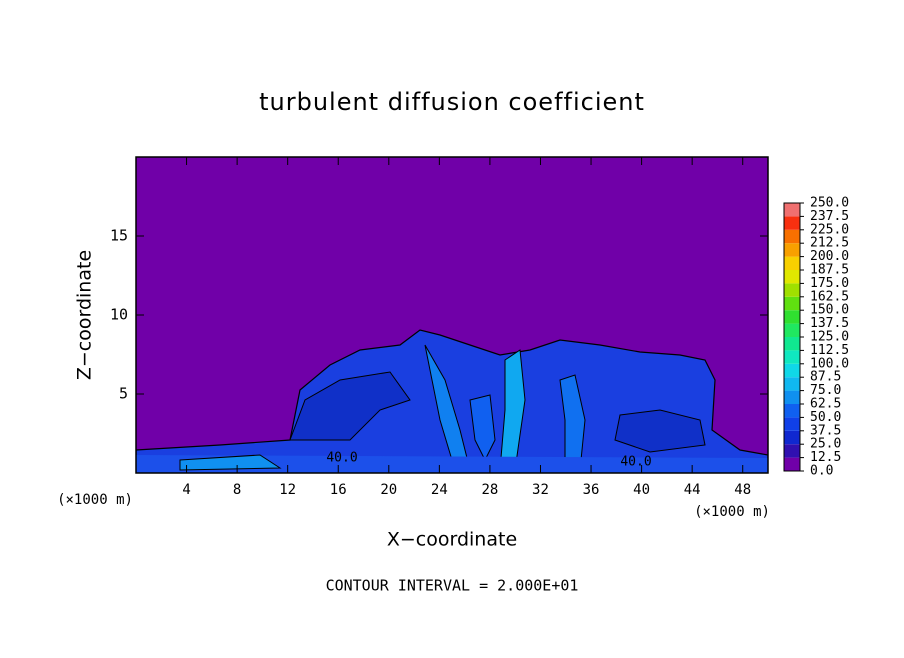 The height and width of the screenshot is (658, 904). I want to click on colorbar-label: 225.0, so click(829, 229).